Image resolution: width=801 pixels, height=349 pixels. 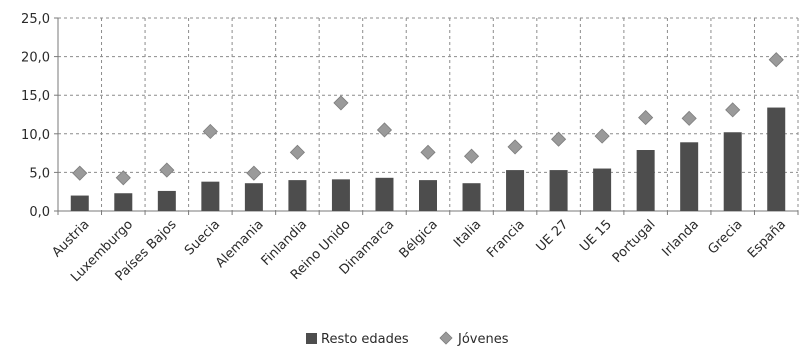 What do you see at coordinates (634, 241) in the screenshot?
I see `x-category-label: Portugal` at bounding box center [634, 241].